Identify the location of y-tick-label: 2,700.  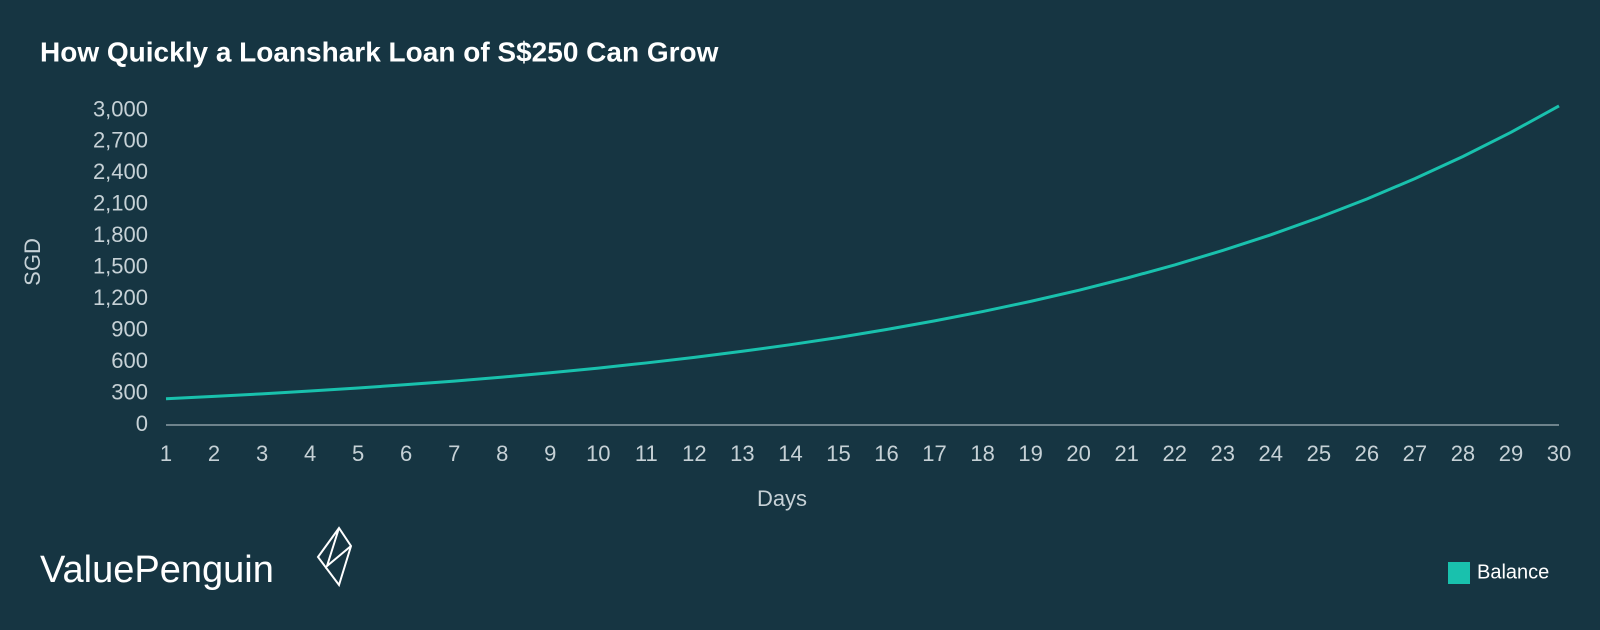
(120, 140).